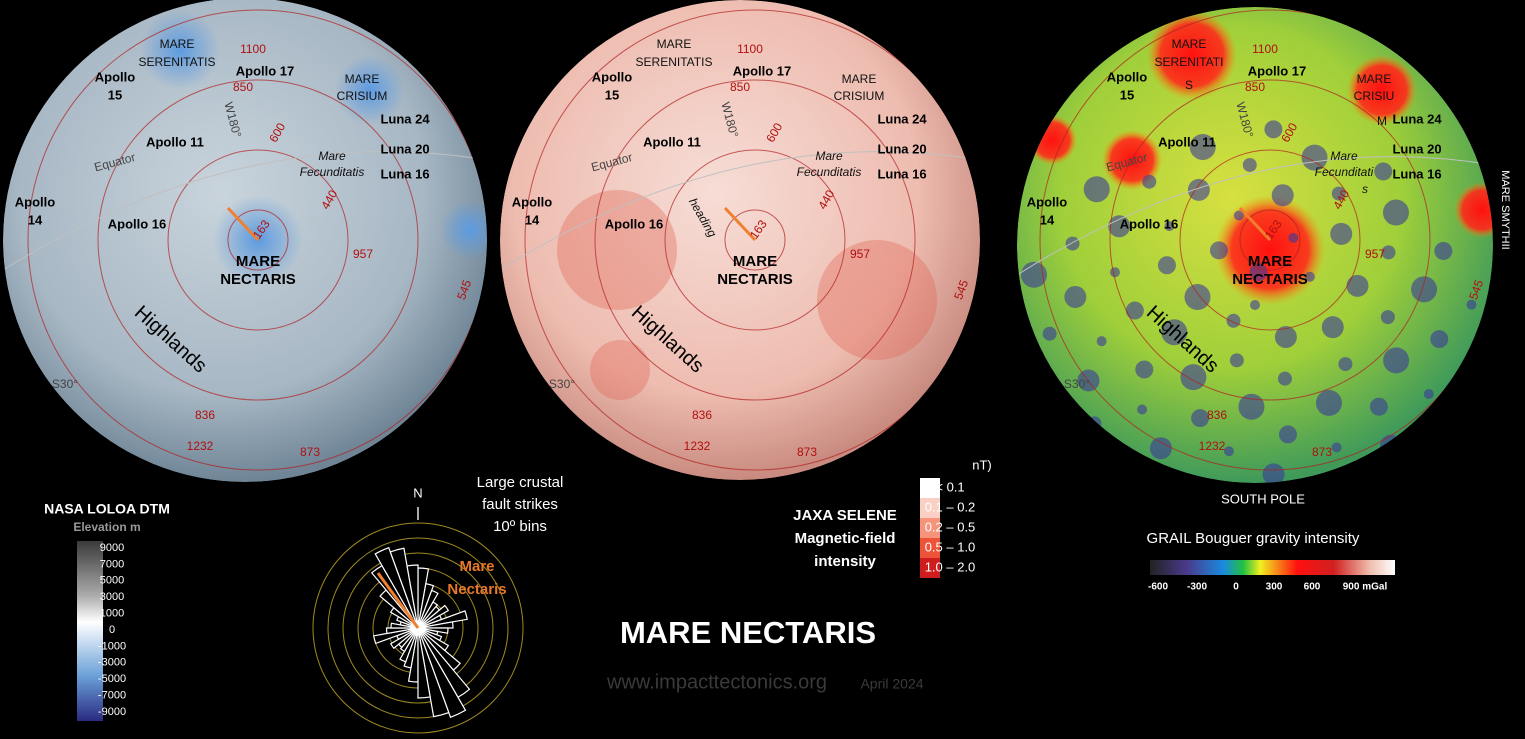  Describe the element at coordinates (950, 506) in the screenshot. I see `legend-label: 0.1 – 0.2` at that location.